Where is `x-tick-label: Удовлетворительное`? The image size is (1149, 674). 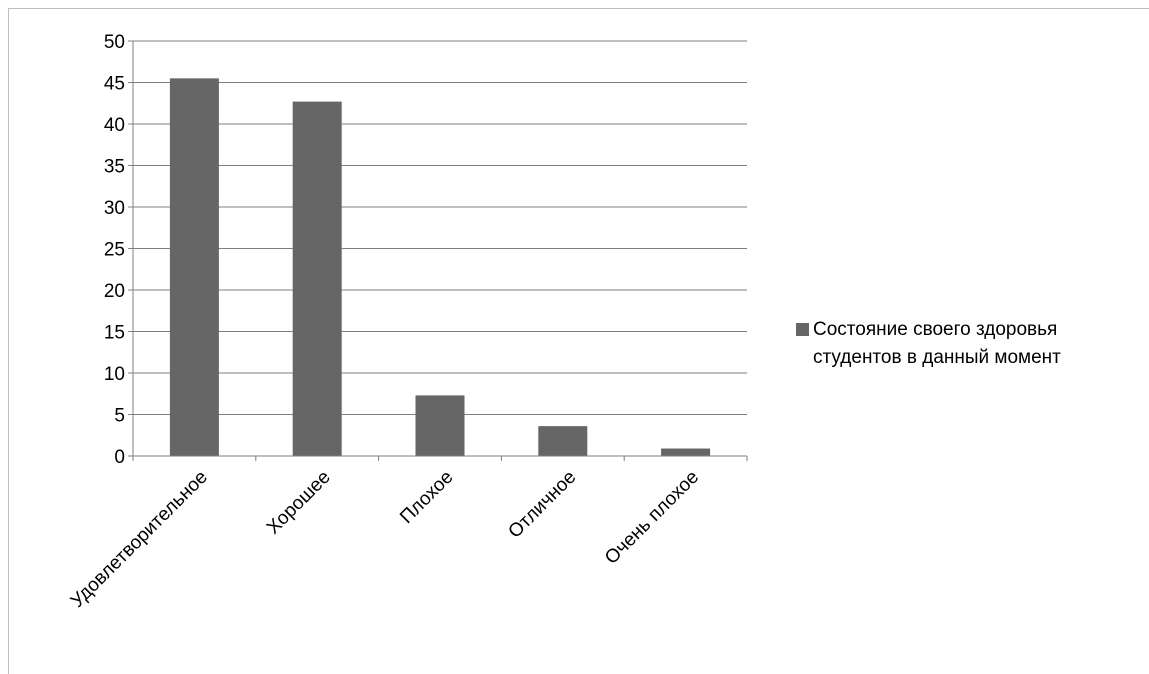 x-tick-label: Удовлетворительное is located at coordinates (139, 539).